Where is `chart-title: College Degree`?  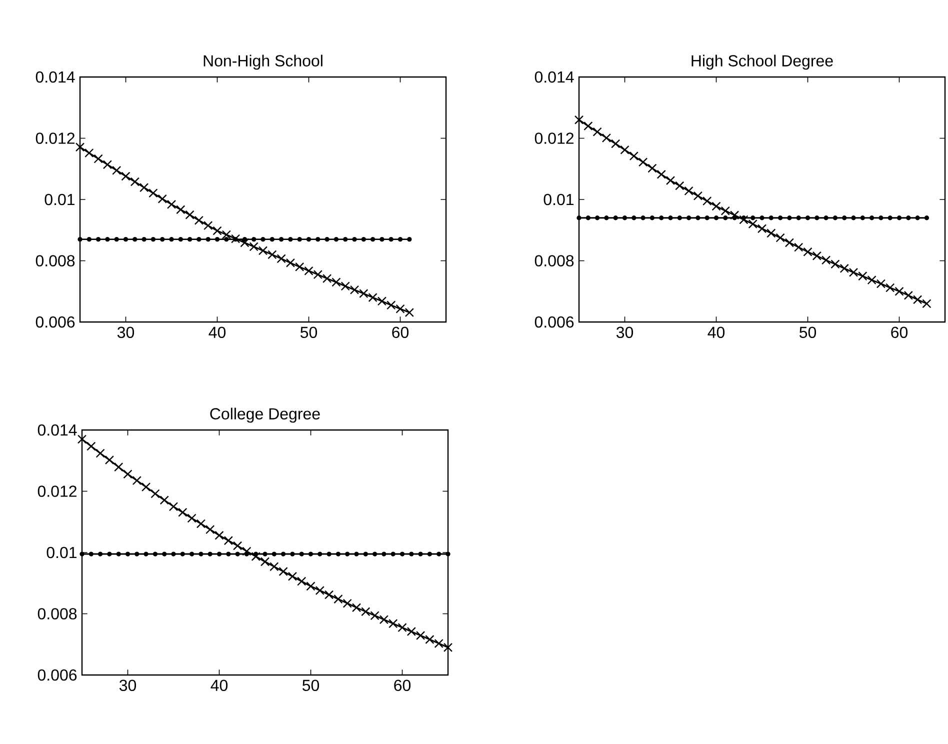 chart-title: College Degree is located at coordinates (265, 415).